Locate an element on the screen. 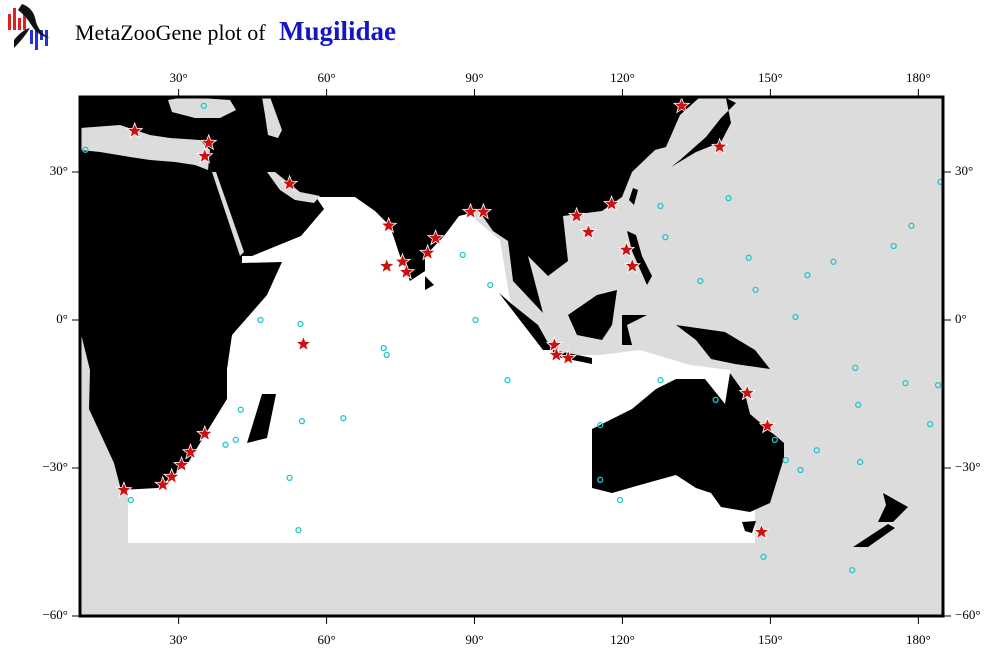  title-taxon: Mugilidae is located at coordinates (337, 31).